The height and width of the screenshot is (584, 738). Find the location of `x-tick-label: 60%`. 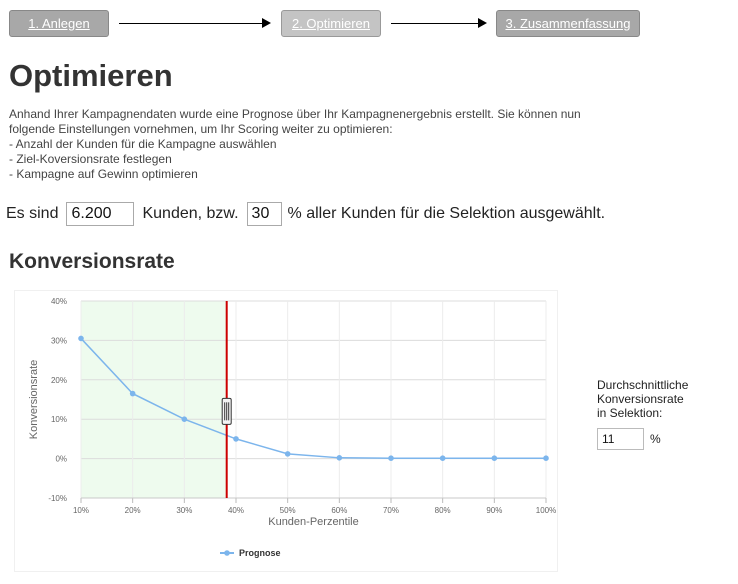

x-tick-label: 60% is located at coordinates (339, 510).